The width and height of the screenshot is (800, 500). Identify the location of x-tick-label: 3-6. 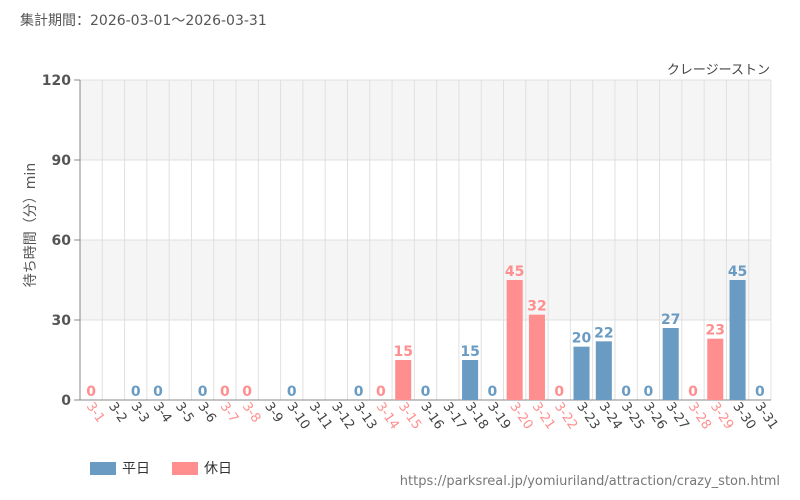
(206, 413).